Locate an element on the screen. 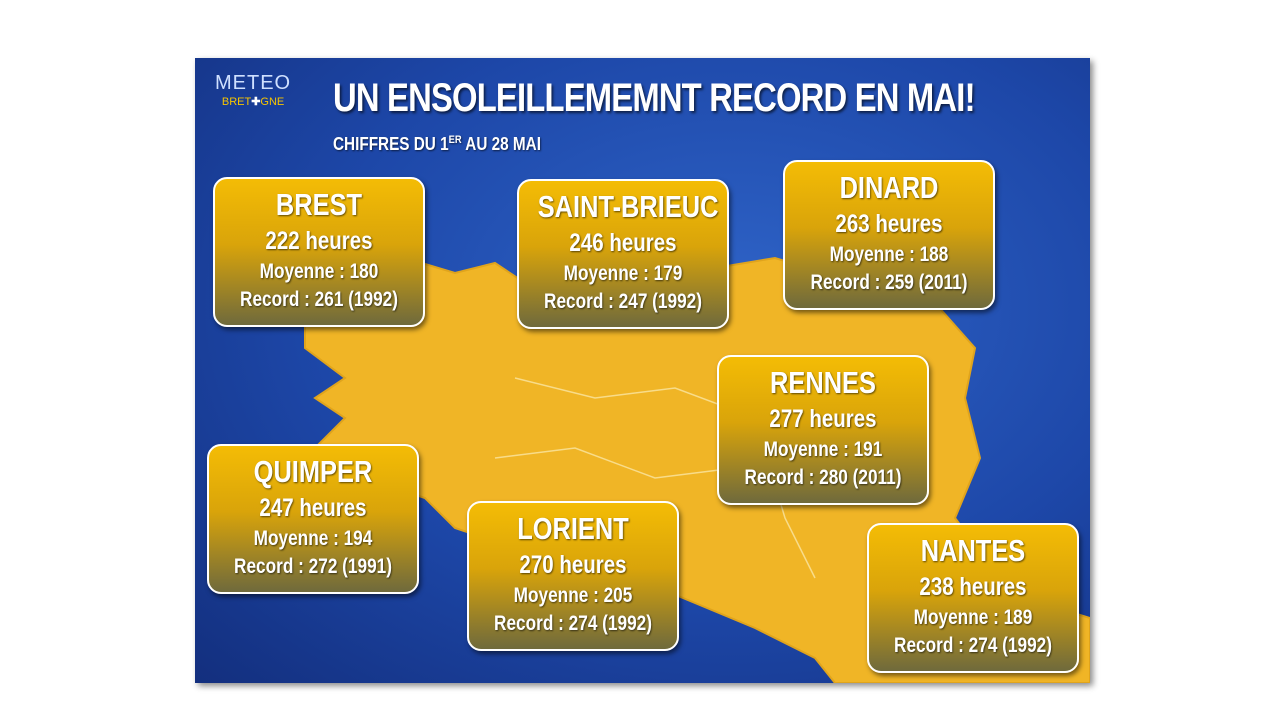 The image size is (1280, 720). logo-top: METEO is located at coordinates (253, 83).